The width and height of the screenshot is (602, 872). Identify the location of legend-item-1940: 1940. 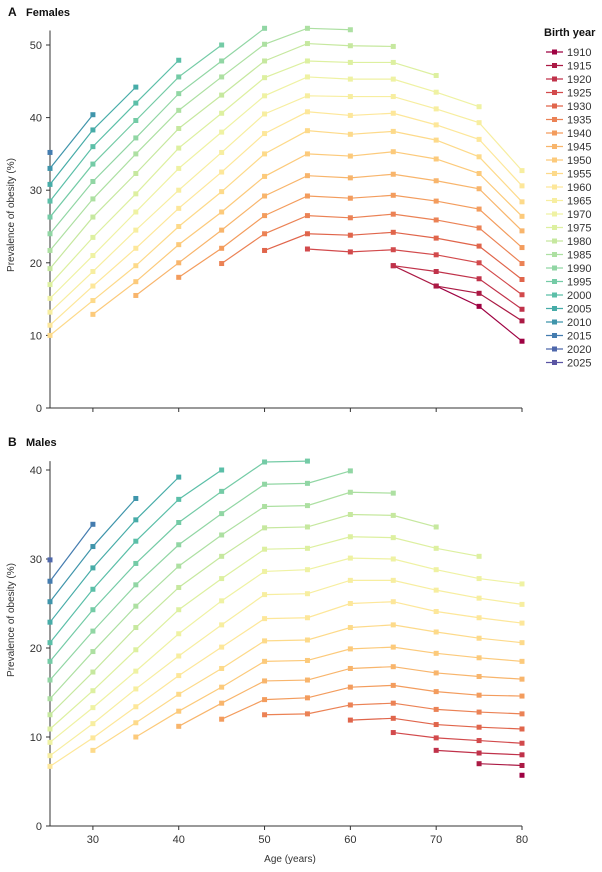
(568, 134).